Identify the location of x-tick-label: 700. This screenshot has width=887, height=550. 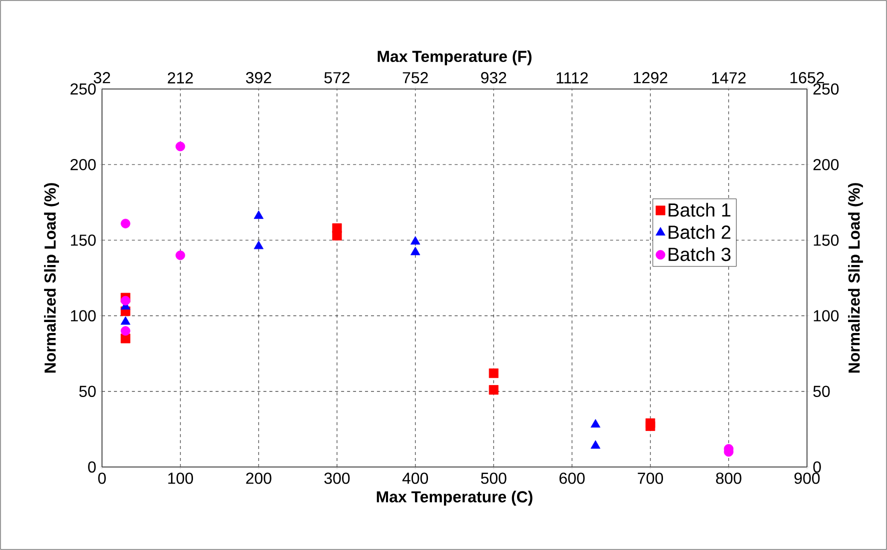
(651, 478).